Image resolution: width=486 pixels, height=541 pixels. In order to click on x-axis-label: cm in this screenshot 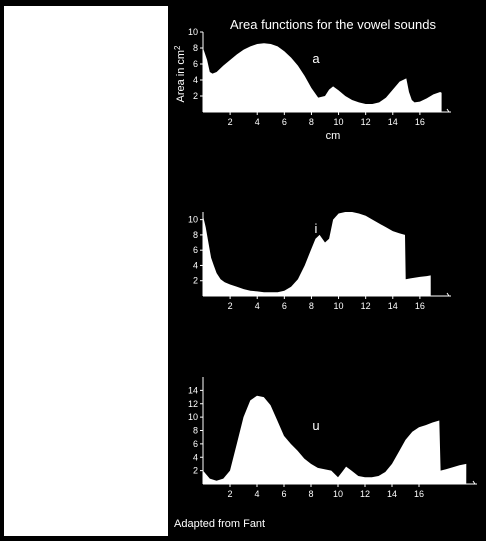, I will do `click(333, 136)`.